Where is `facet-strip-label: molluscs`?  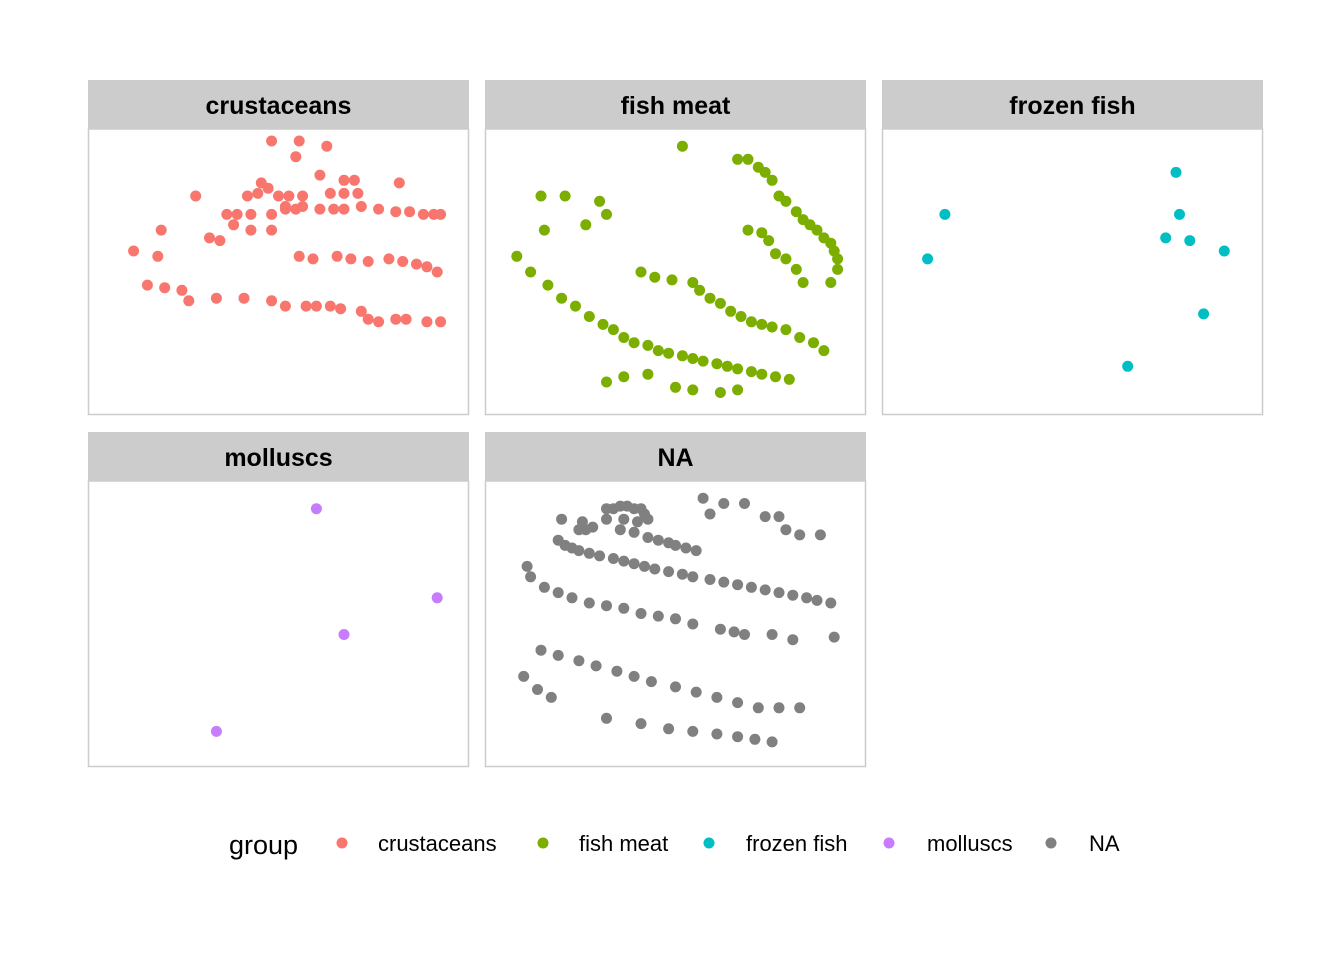 facet-strip-label: molluscs is located at coordinates (278, 458).